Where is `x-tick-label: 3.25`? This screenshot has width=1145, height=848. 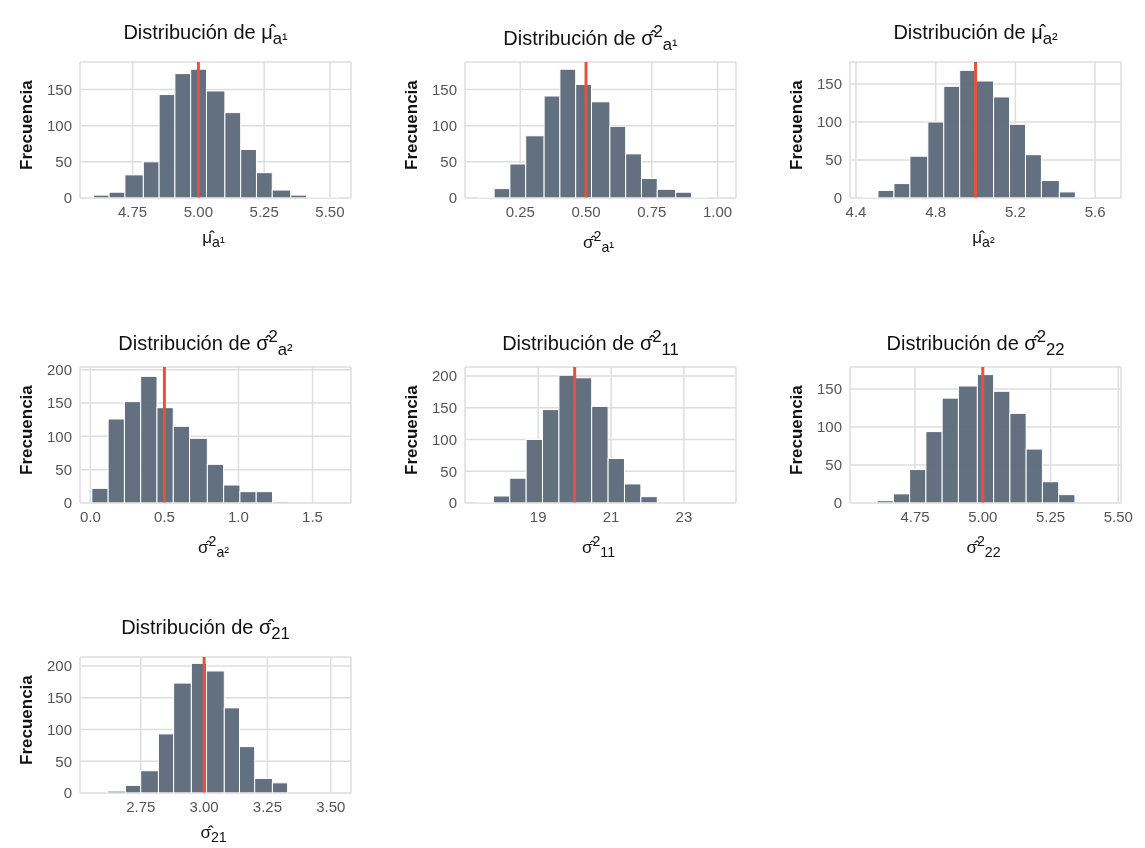
x-tick-label: 3.25 is located at coordinates (267, 806).